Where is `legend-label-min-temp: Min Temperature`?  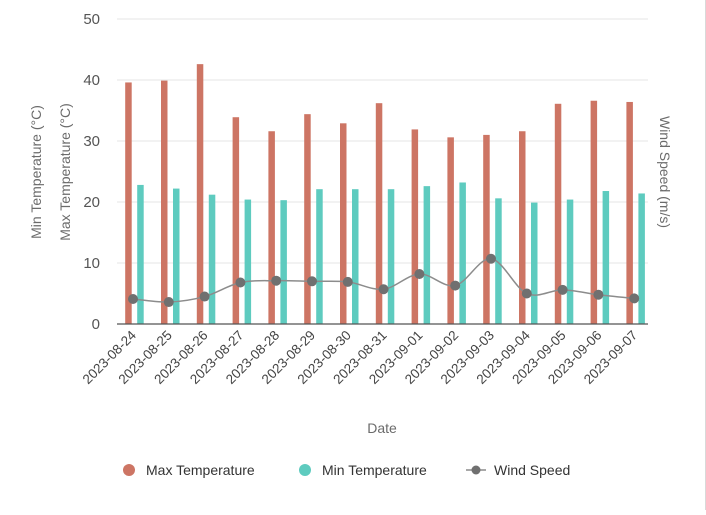
legend-label-min-temp: Min Temperature is located at coordinates (374, 470).